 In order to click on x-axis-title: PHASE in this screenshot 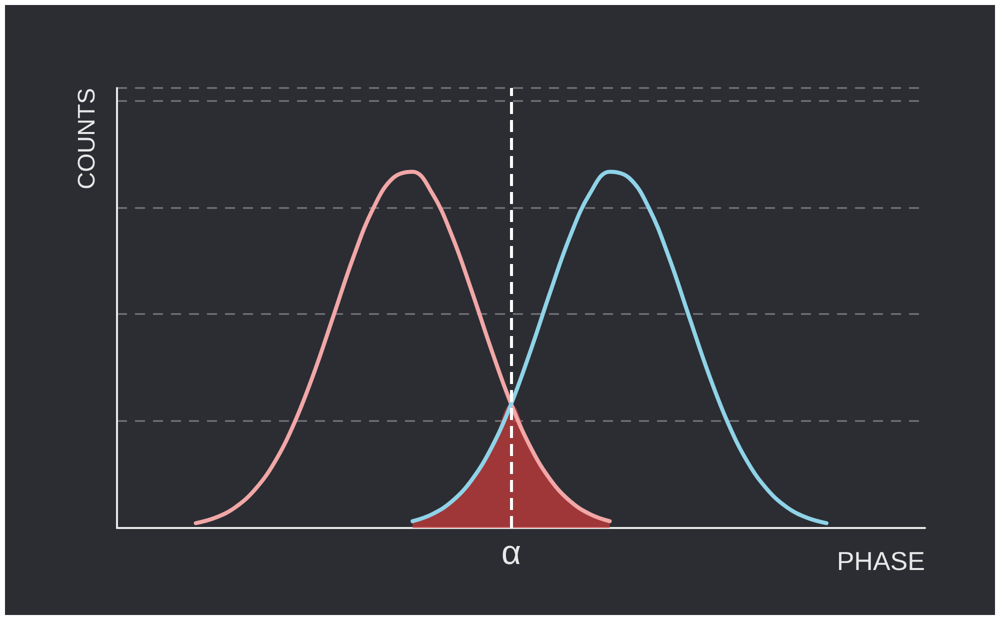, I will do `click(880, 561)`.